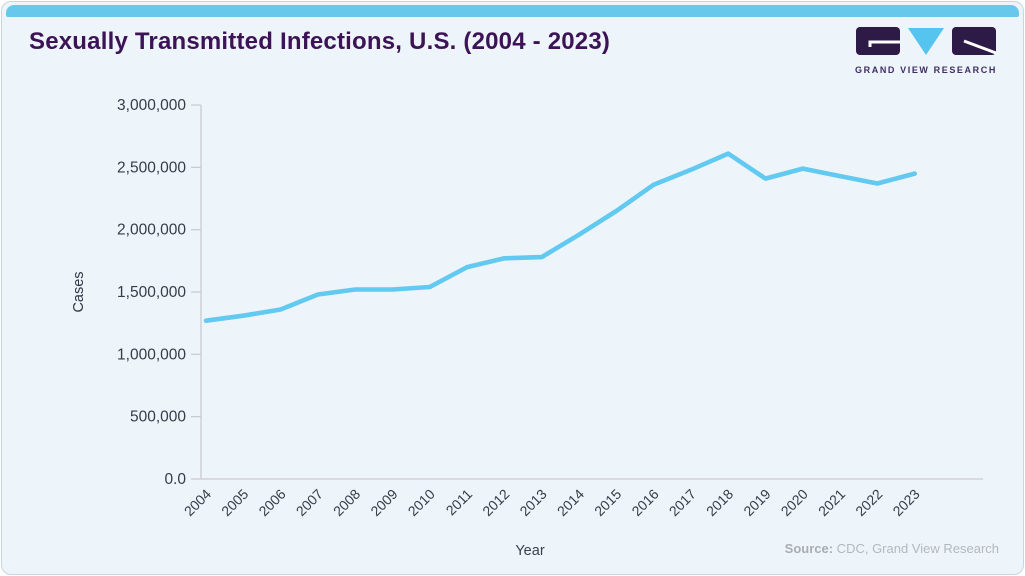  Describe the element at coordinates (197, 502) in the screenshot. I see `x-tick-label: 2004` at that location.